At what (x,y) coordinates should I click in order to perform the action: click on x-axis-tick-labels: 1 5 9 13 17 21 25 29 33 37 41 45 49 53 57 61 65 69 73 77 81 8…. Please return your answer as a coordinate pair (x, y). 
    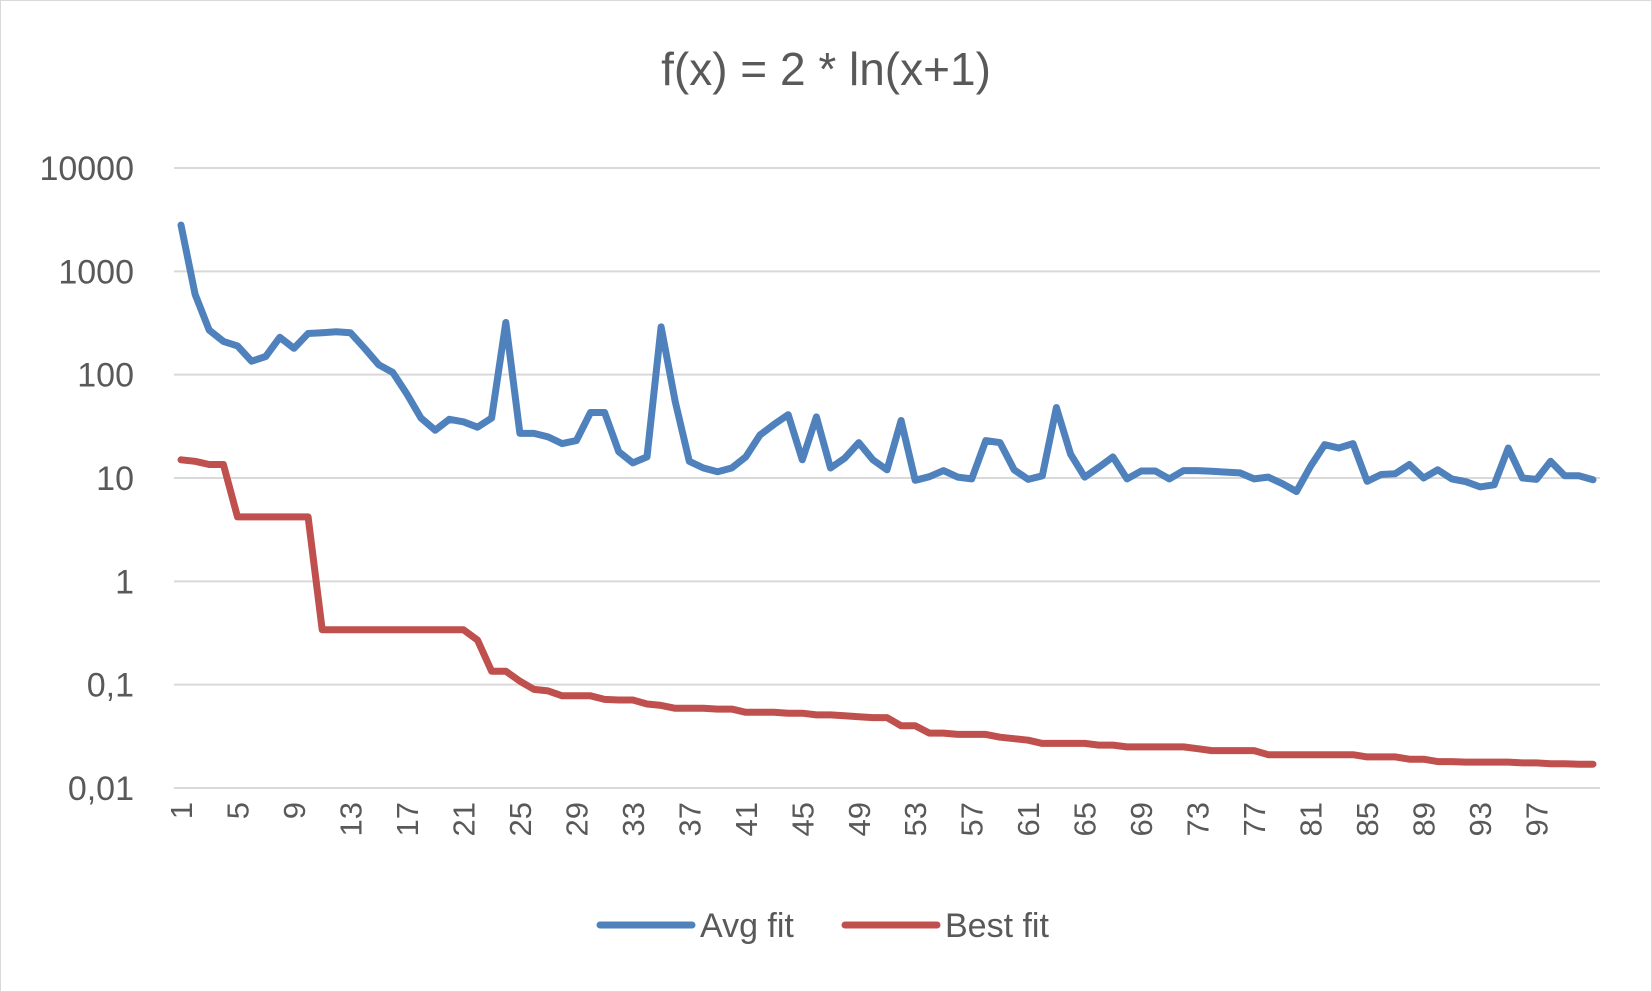
    Looking at the image, I should click on (859, 819).